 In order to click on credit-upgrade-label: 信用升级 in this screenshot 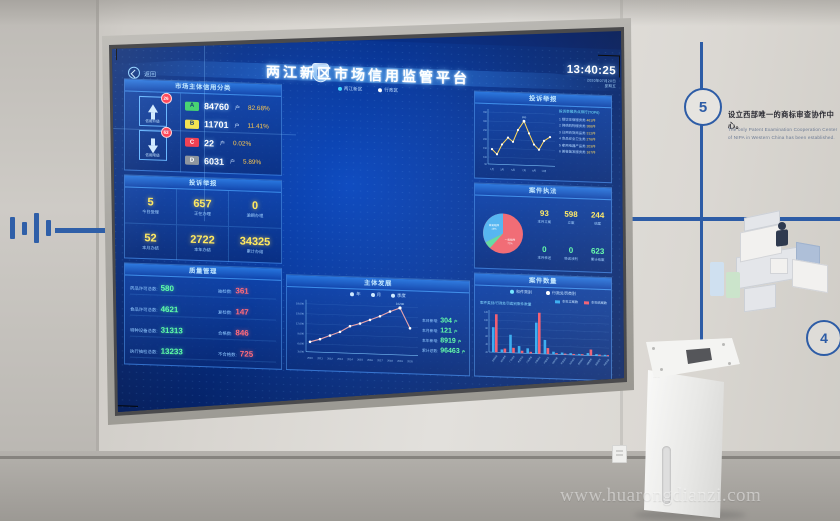, I will do `click(152, 121)`.